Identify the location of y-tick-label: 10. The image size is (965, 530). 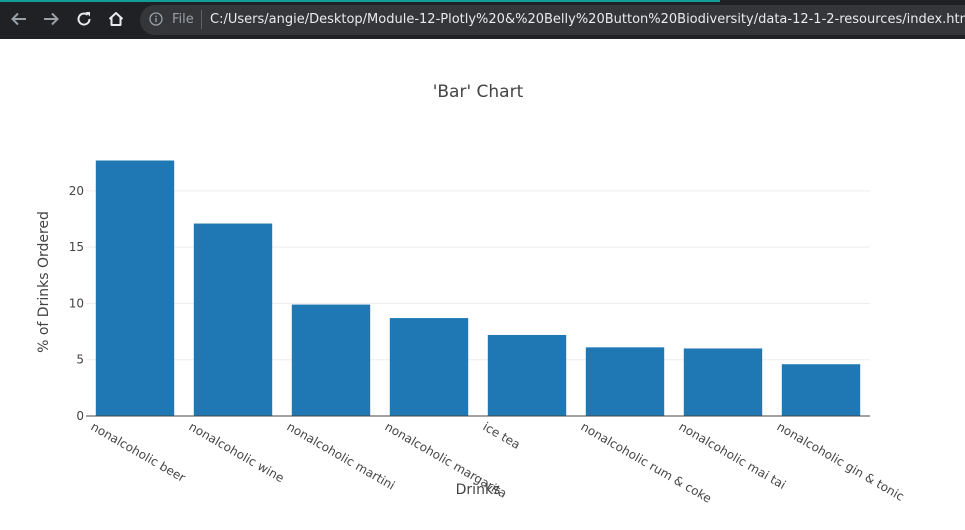
(76, 303).